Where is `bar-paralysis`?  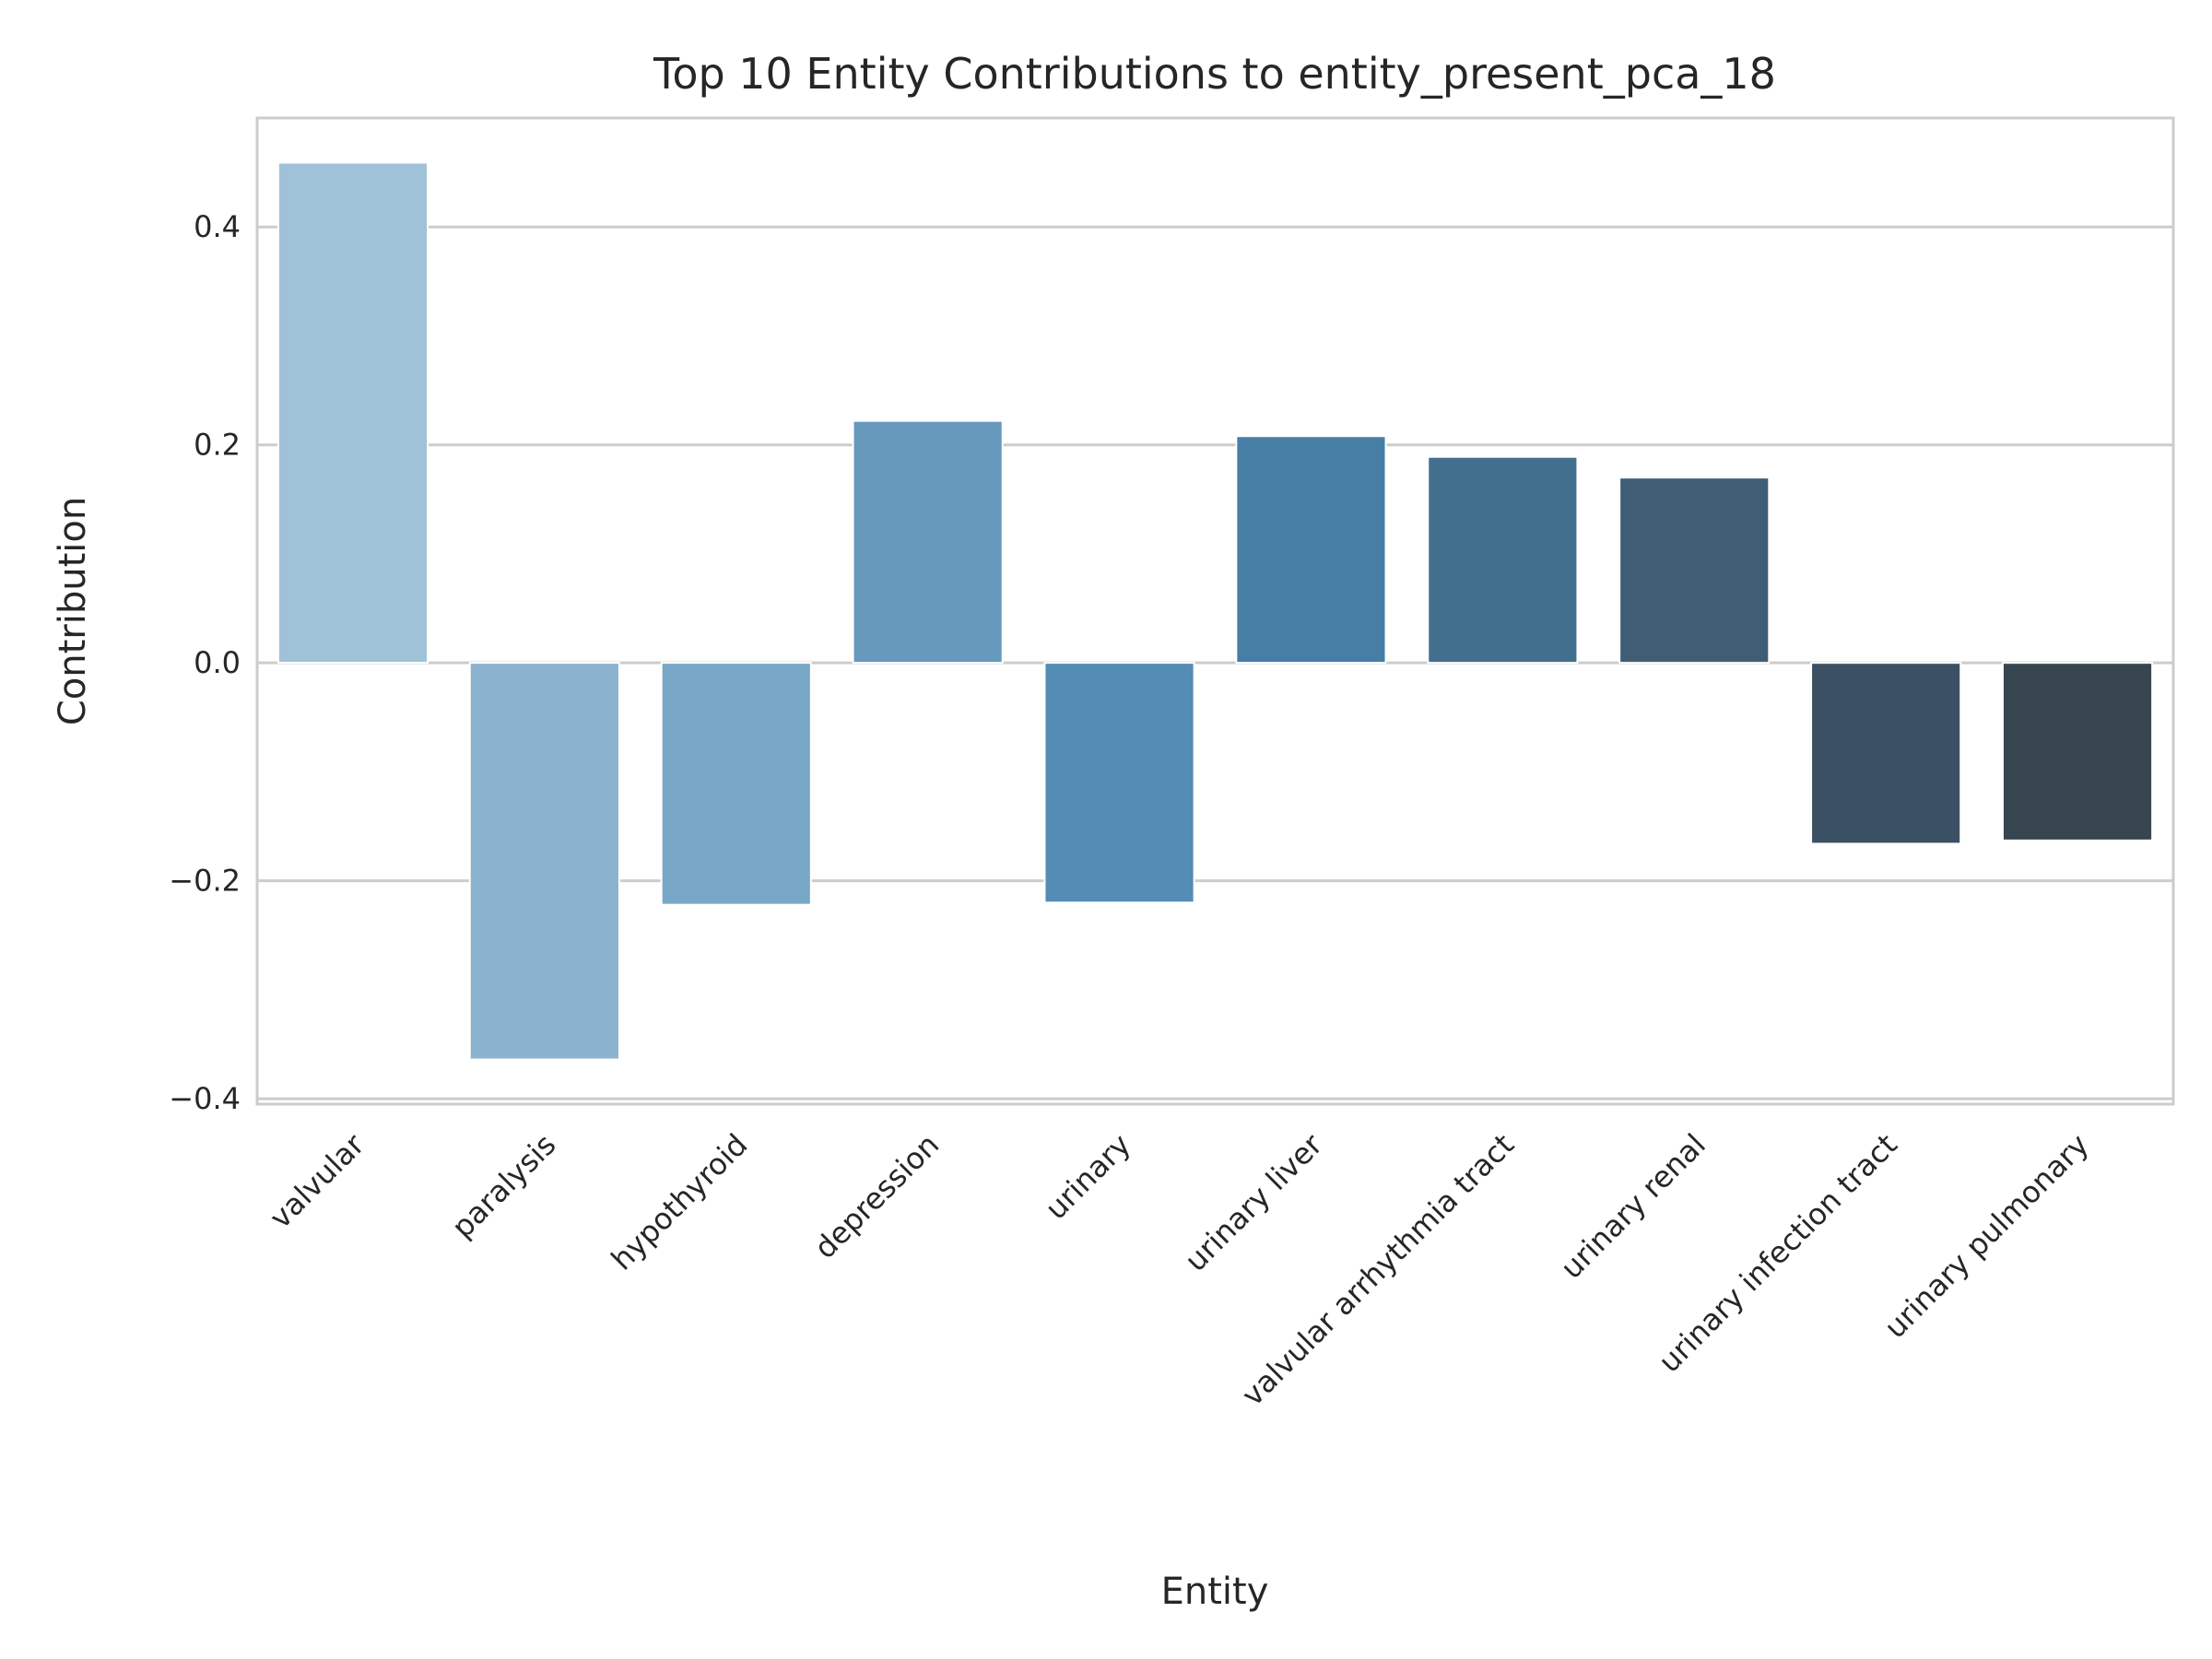 bar-paralysis is located at coordinates (544, 861).